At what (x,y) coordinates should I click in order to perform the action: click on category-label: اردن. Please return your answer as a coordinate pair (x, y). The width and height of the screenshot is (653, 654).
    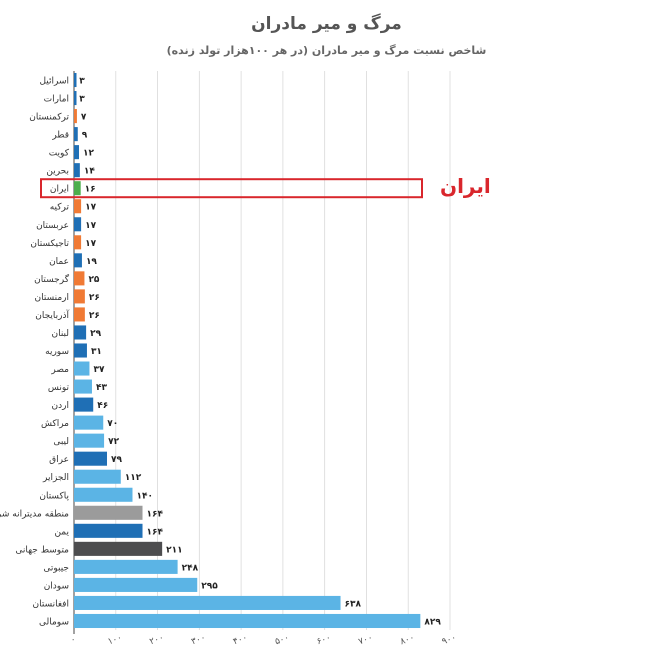
    Looking at the image, I should click on (60, 406).